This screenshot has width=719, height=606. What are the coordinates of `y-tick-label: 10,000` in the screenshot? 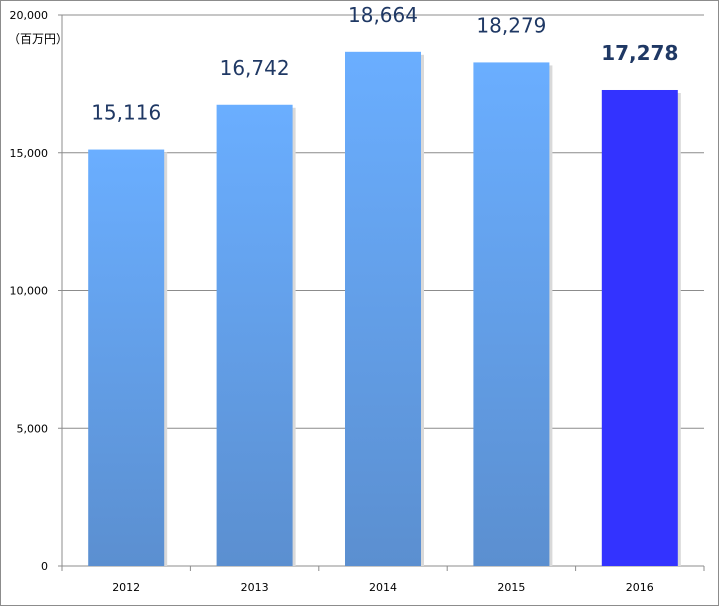 It's located at (29, 291).